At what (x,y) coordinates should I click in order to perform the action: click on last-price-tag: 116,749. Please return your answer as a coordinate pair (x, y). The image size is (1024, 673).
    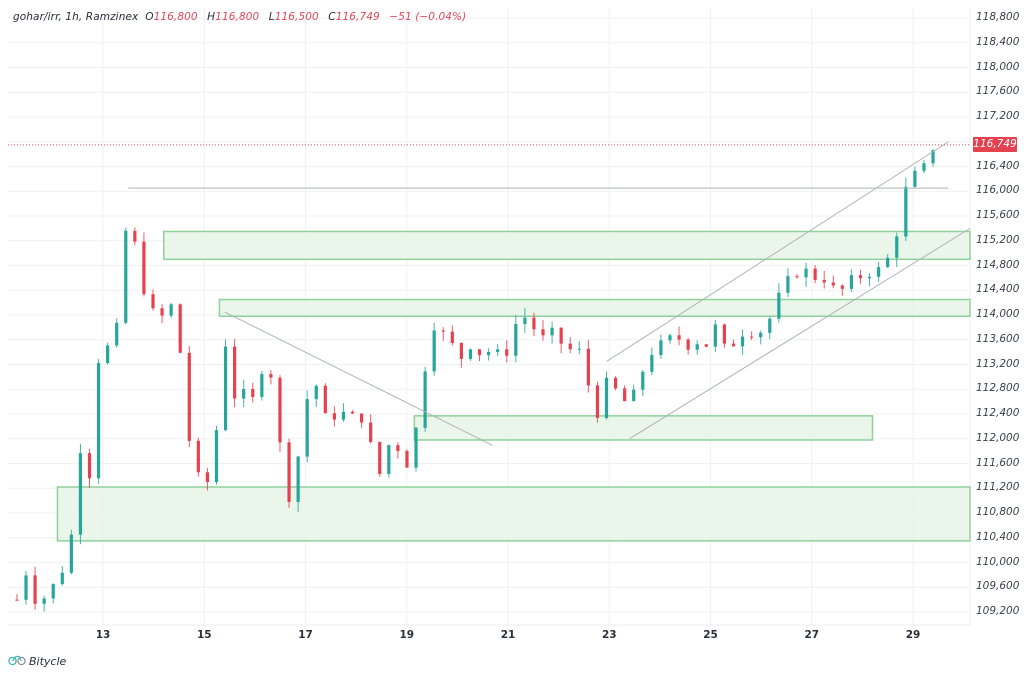
    Looking at the image, I should click on (995, 145).